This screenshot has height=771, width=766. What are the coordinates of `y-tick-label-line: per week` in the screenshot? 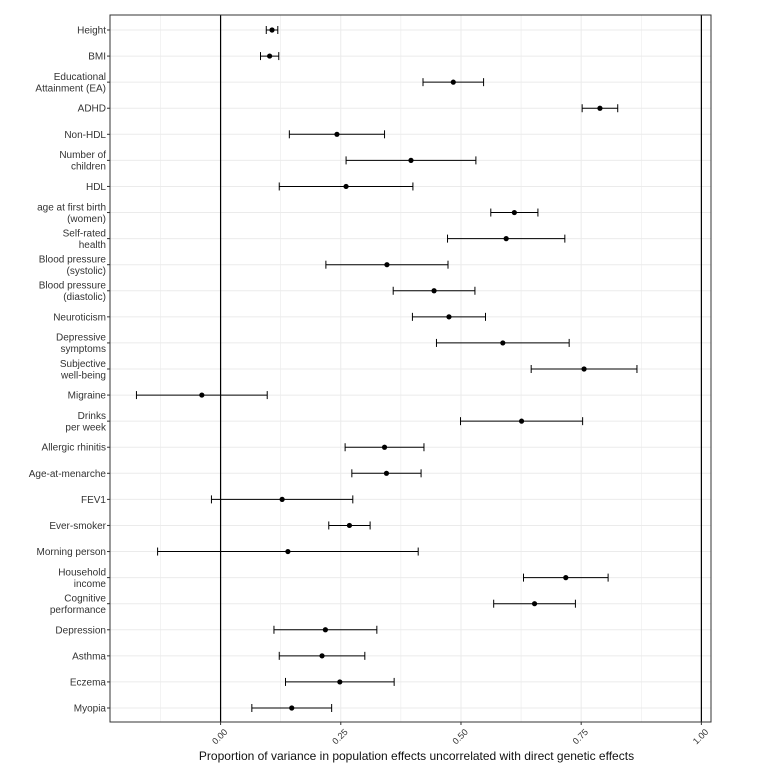 It's located at (86, 427).